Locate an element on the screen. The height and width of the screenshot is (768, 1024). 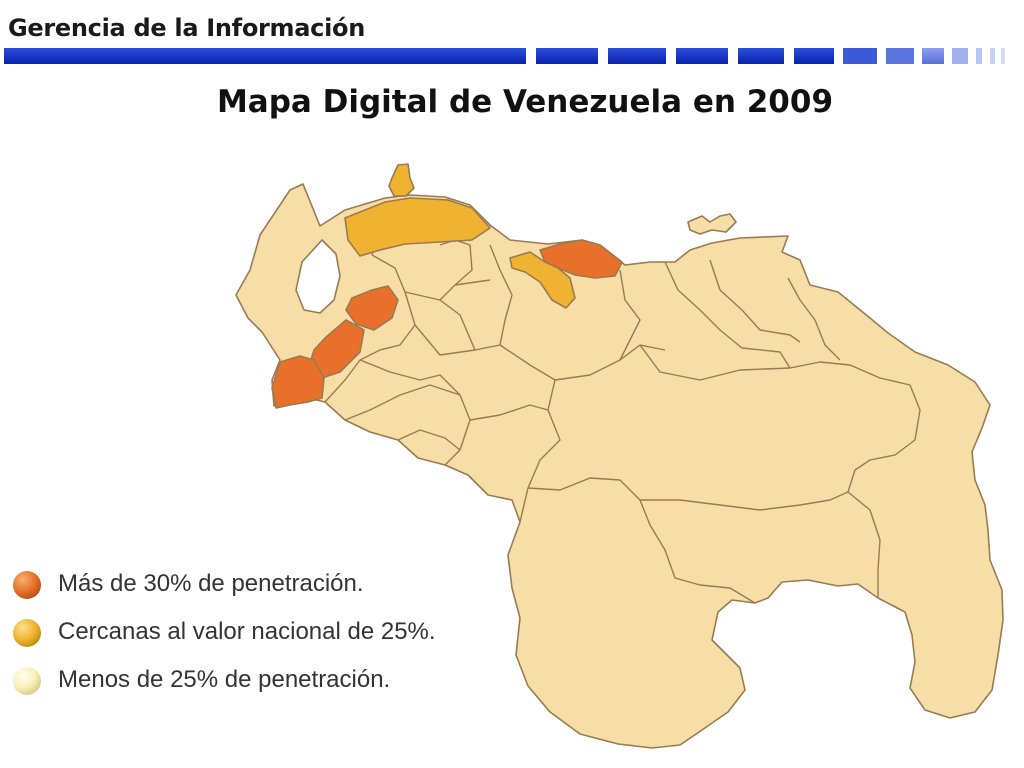
slide-title: Mapa Digital de Venezuela en 2009 is located at coordinates (525, 102).